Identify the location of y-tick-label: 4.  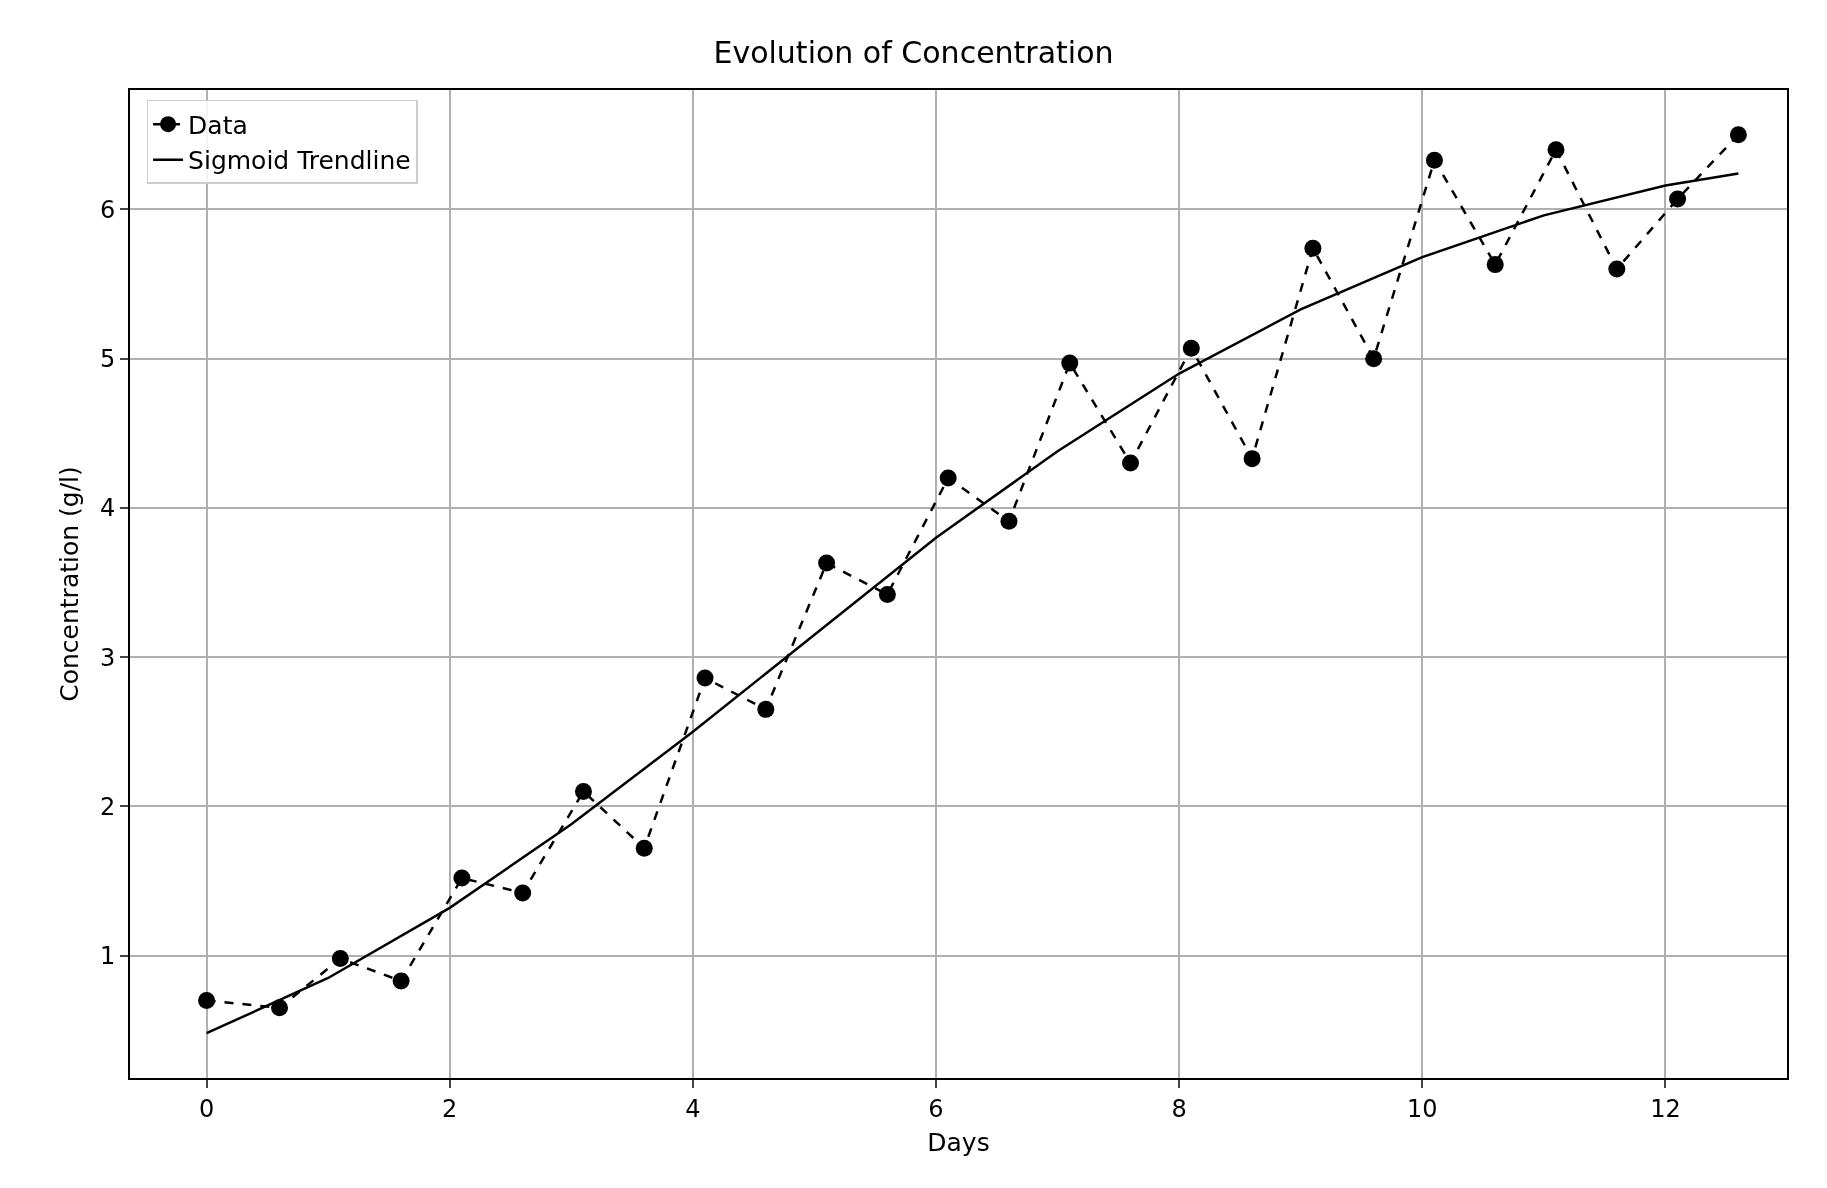
(107, 508).